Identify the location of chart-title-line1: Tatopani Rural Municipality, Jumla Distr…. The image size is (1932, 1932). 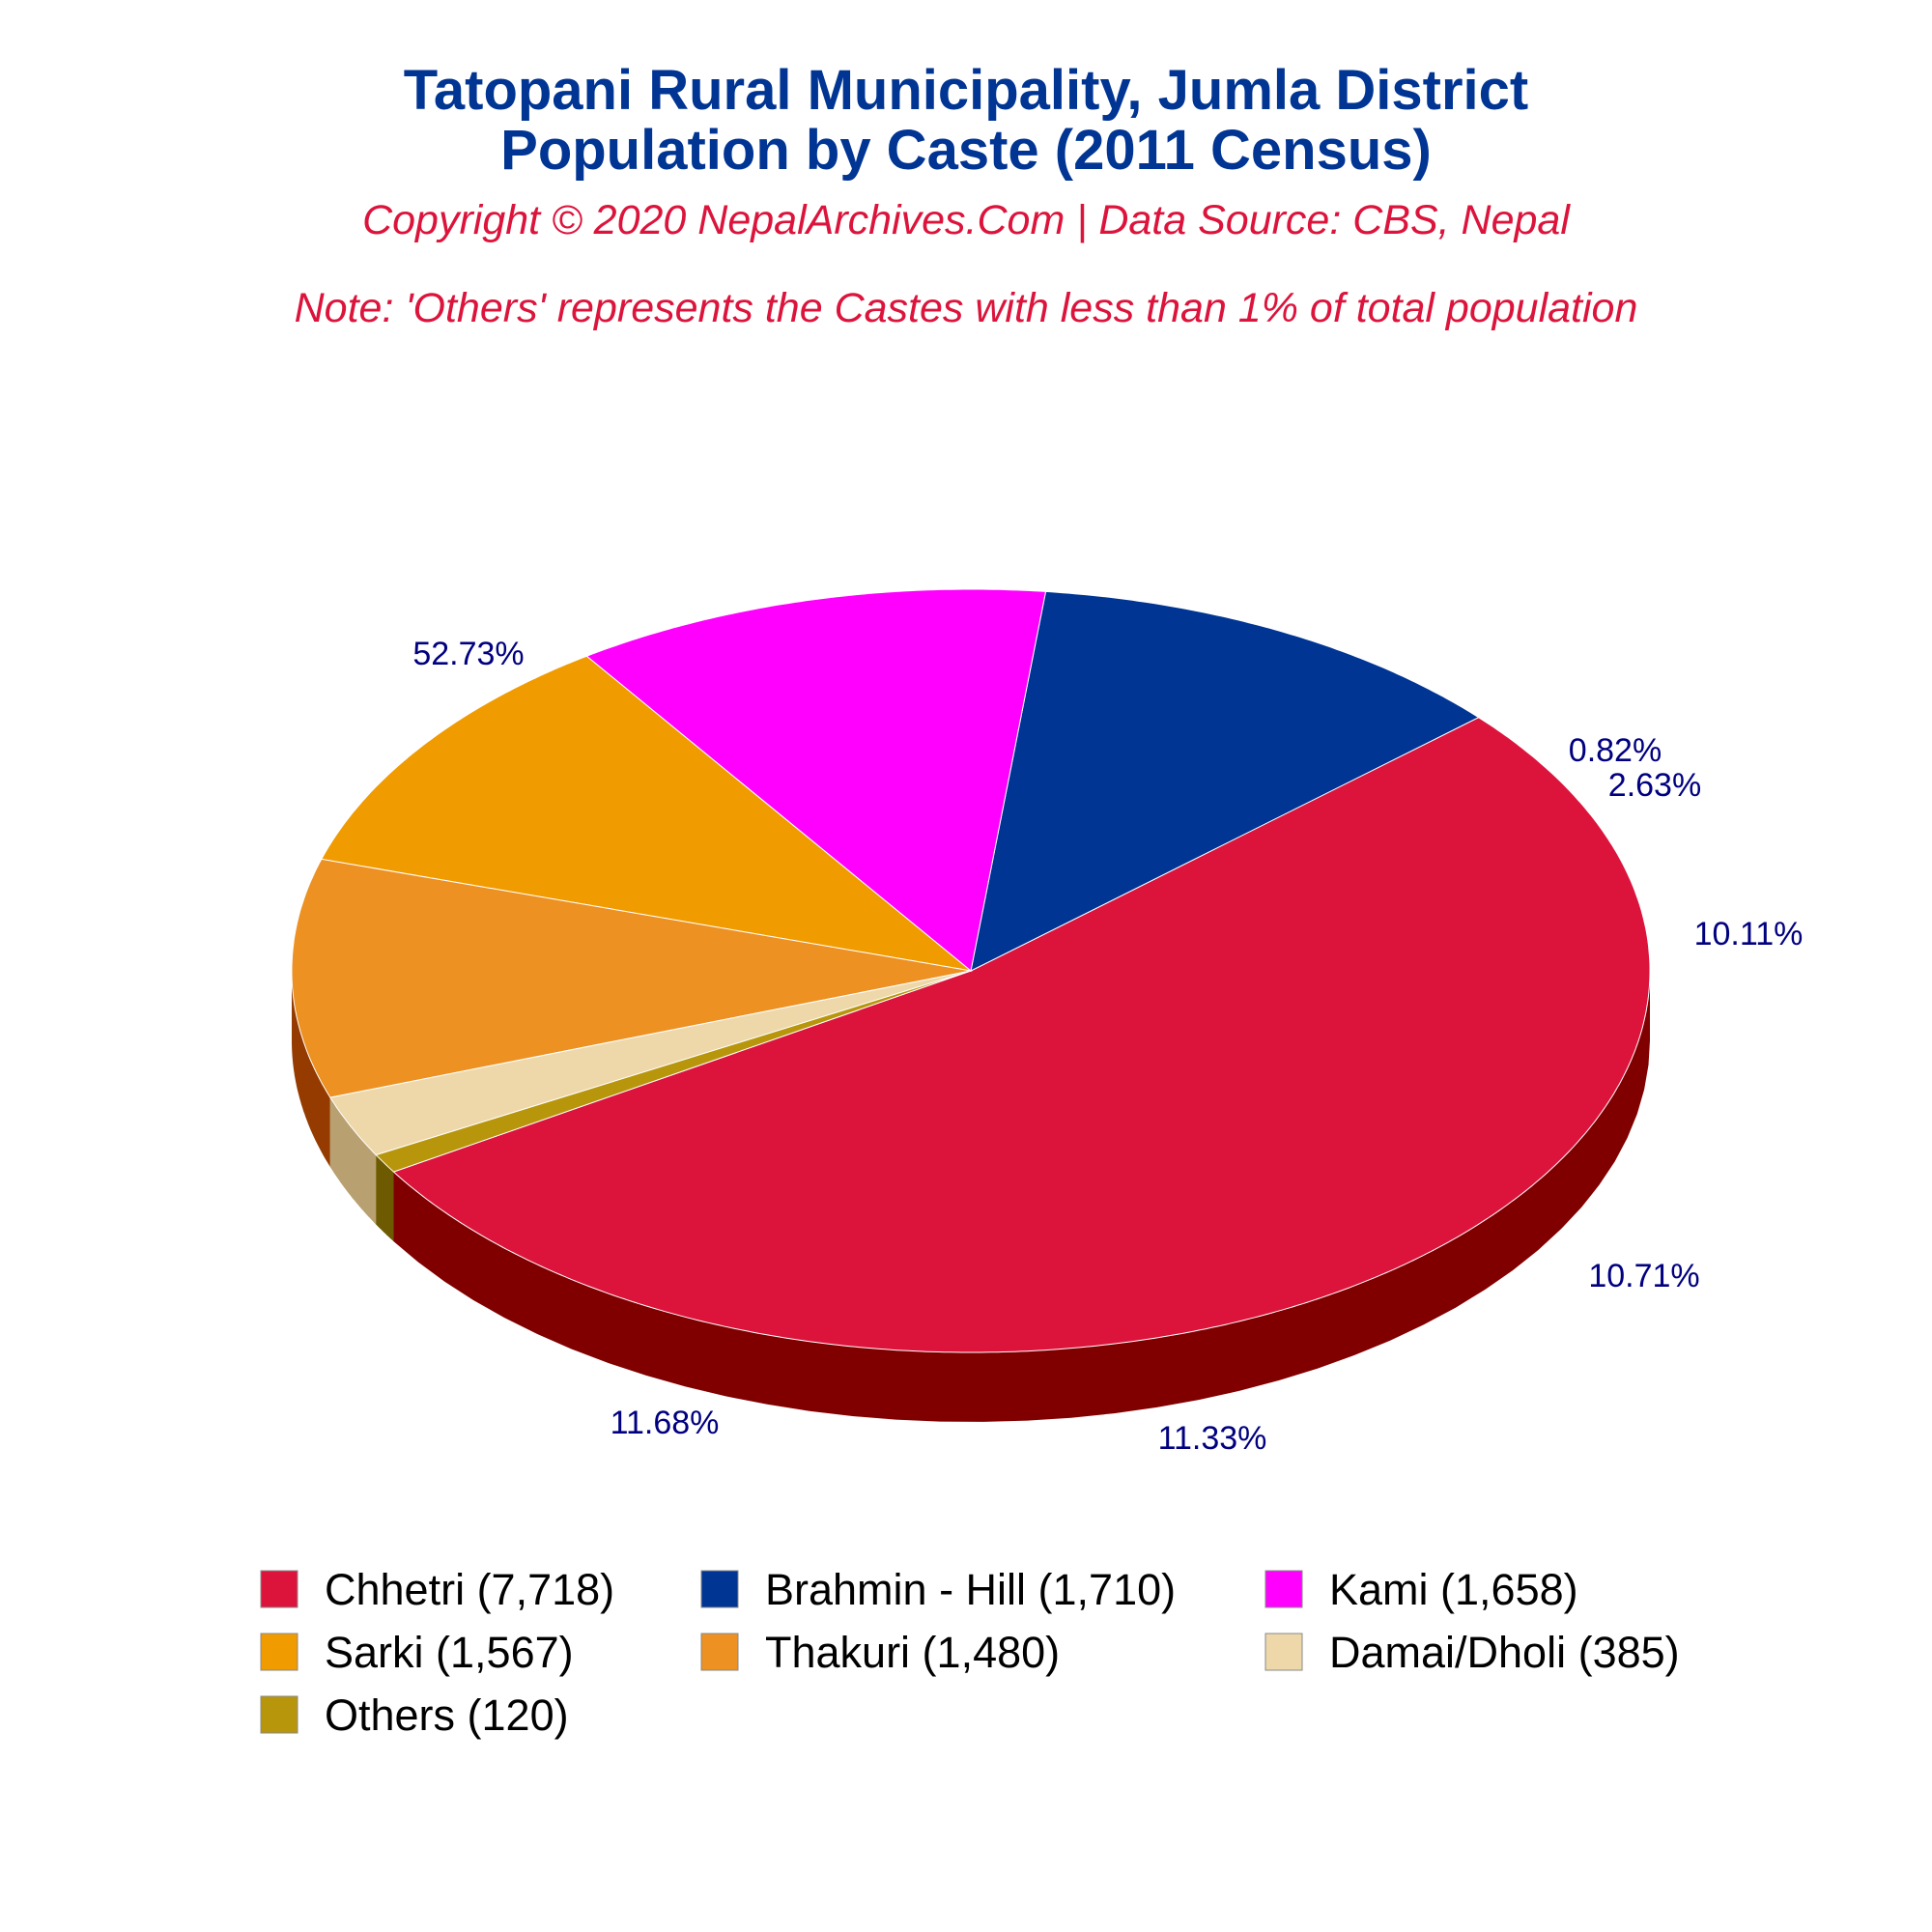
(966, 90).